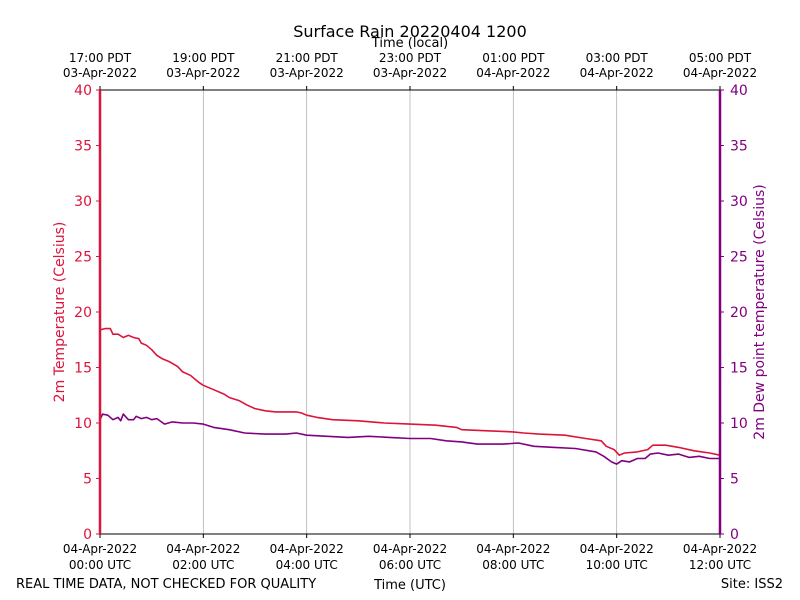  I want to click on right-tick-label: 25, so click(739, 258).